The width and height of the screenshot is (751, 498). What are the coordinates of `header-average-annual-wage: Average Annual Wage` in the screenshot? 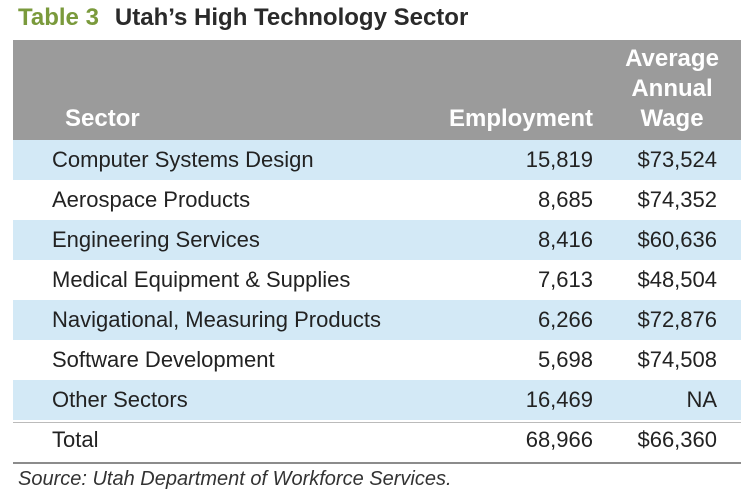 It's located at (667, 90).